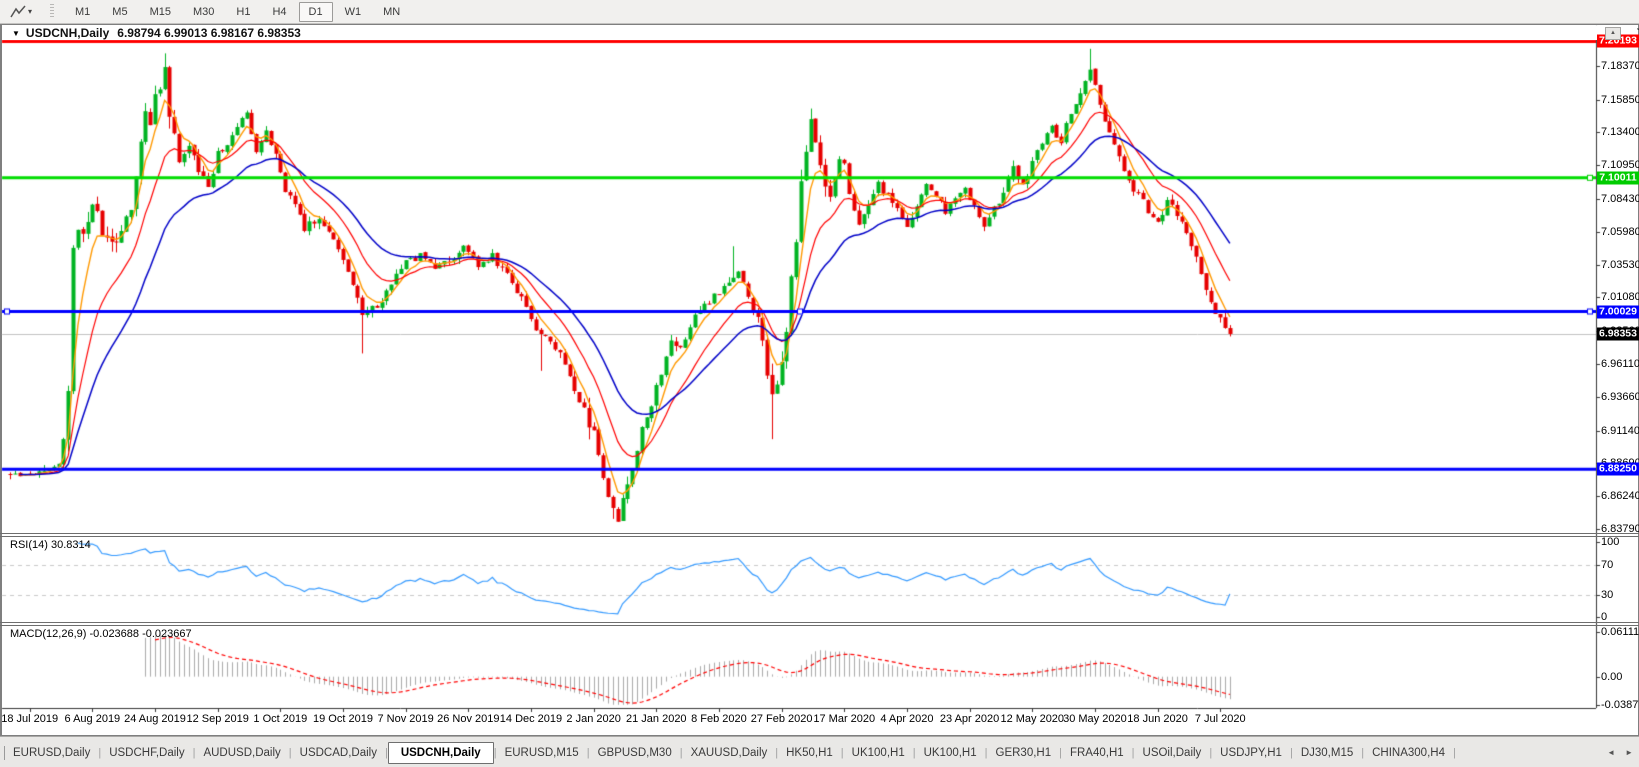 The image size is (1639, 767). I want to click on rsi-value: 30.8314, so click(70, 545).